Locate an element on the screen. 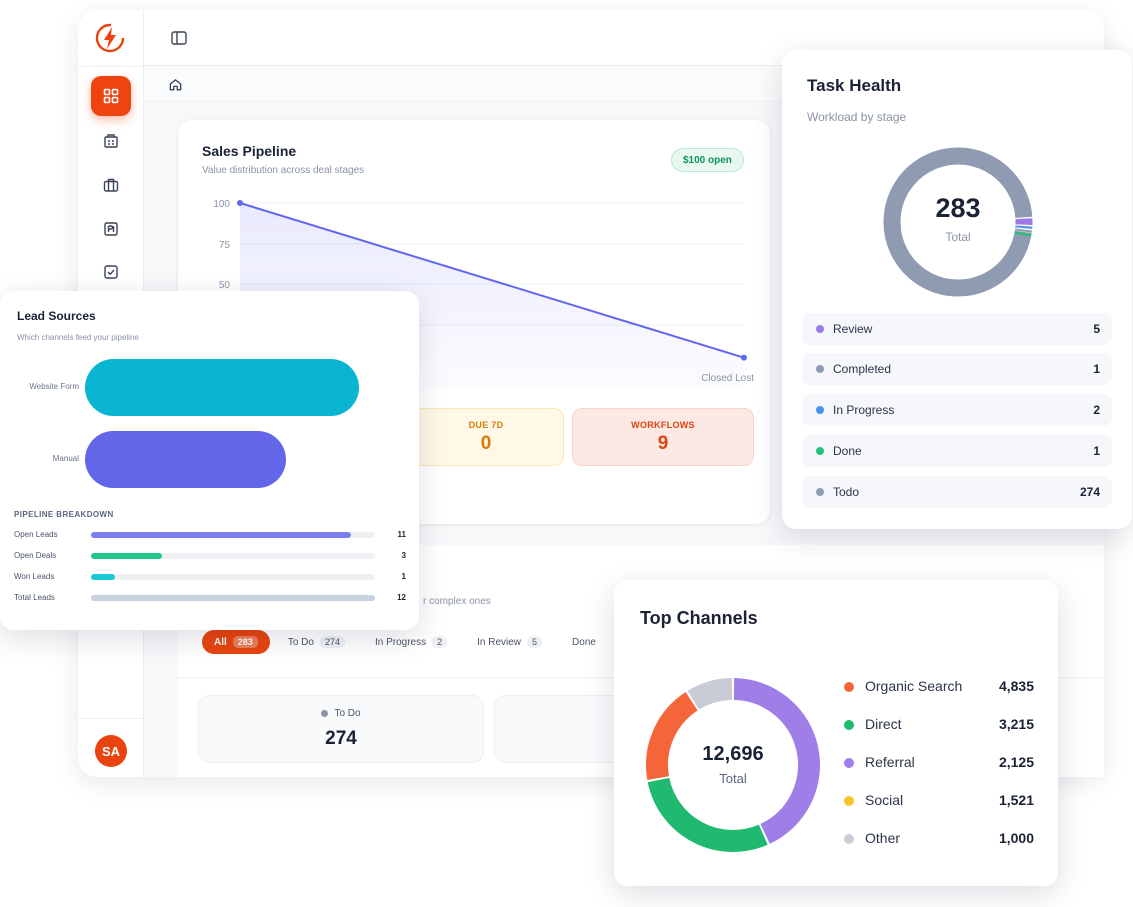 The width and height of the screenshot is (1133, 907). task-health-donut is located at coordinates (958, 222).